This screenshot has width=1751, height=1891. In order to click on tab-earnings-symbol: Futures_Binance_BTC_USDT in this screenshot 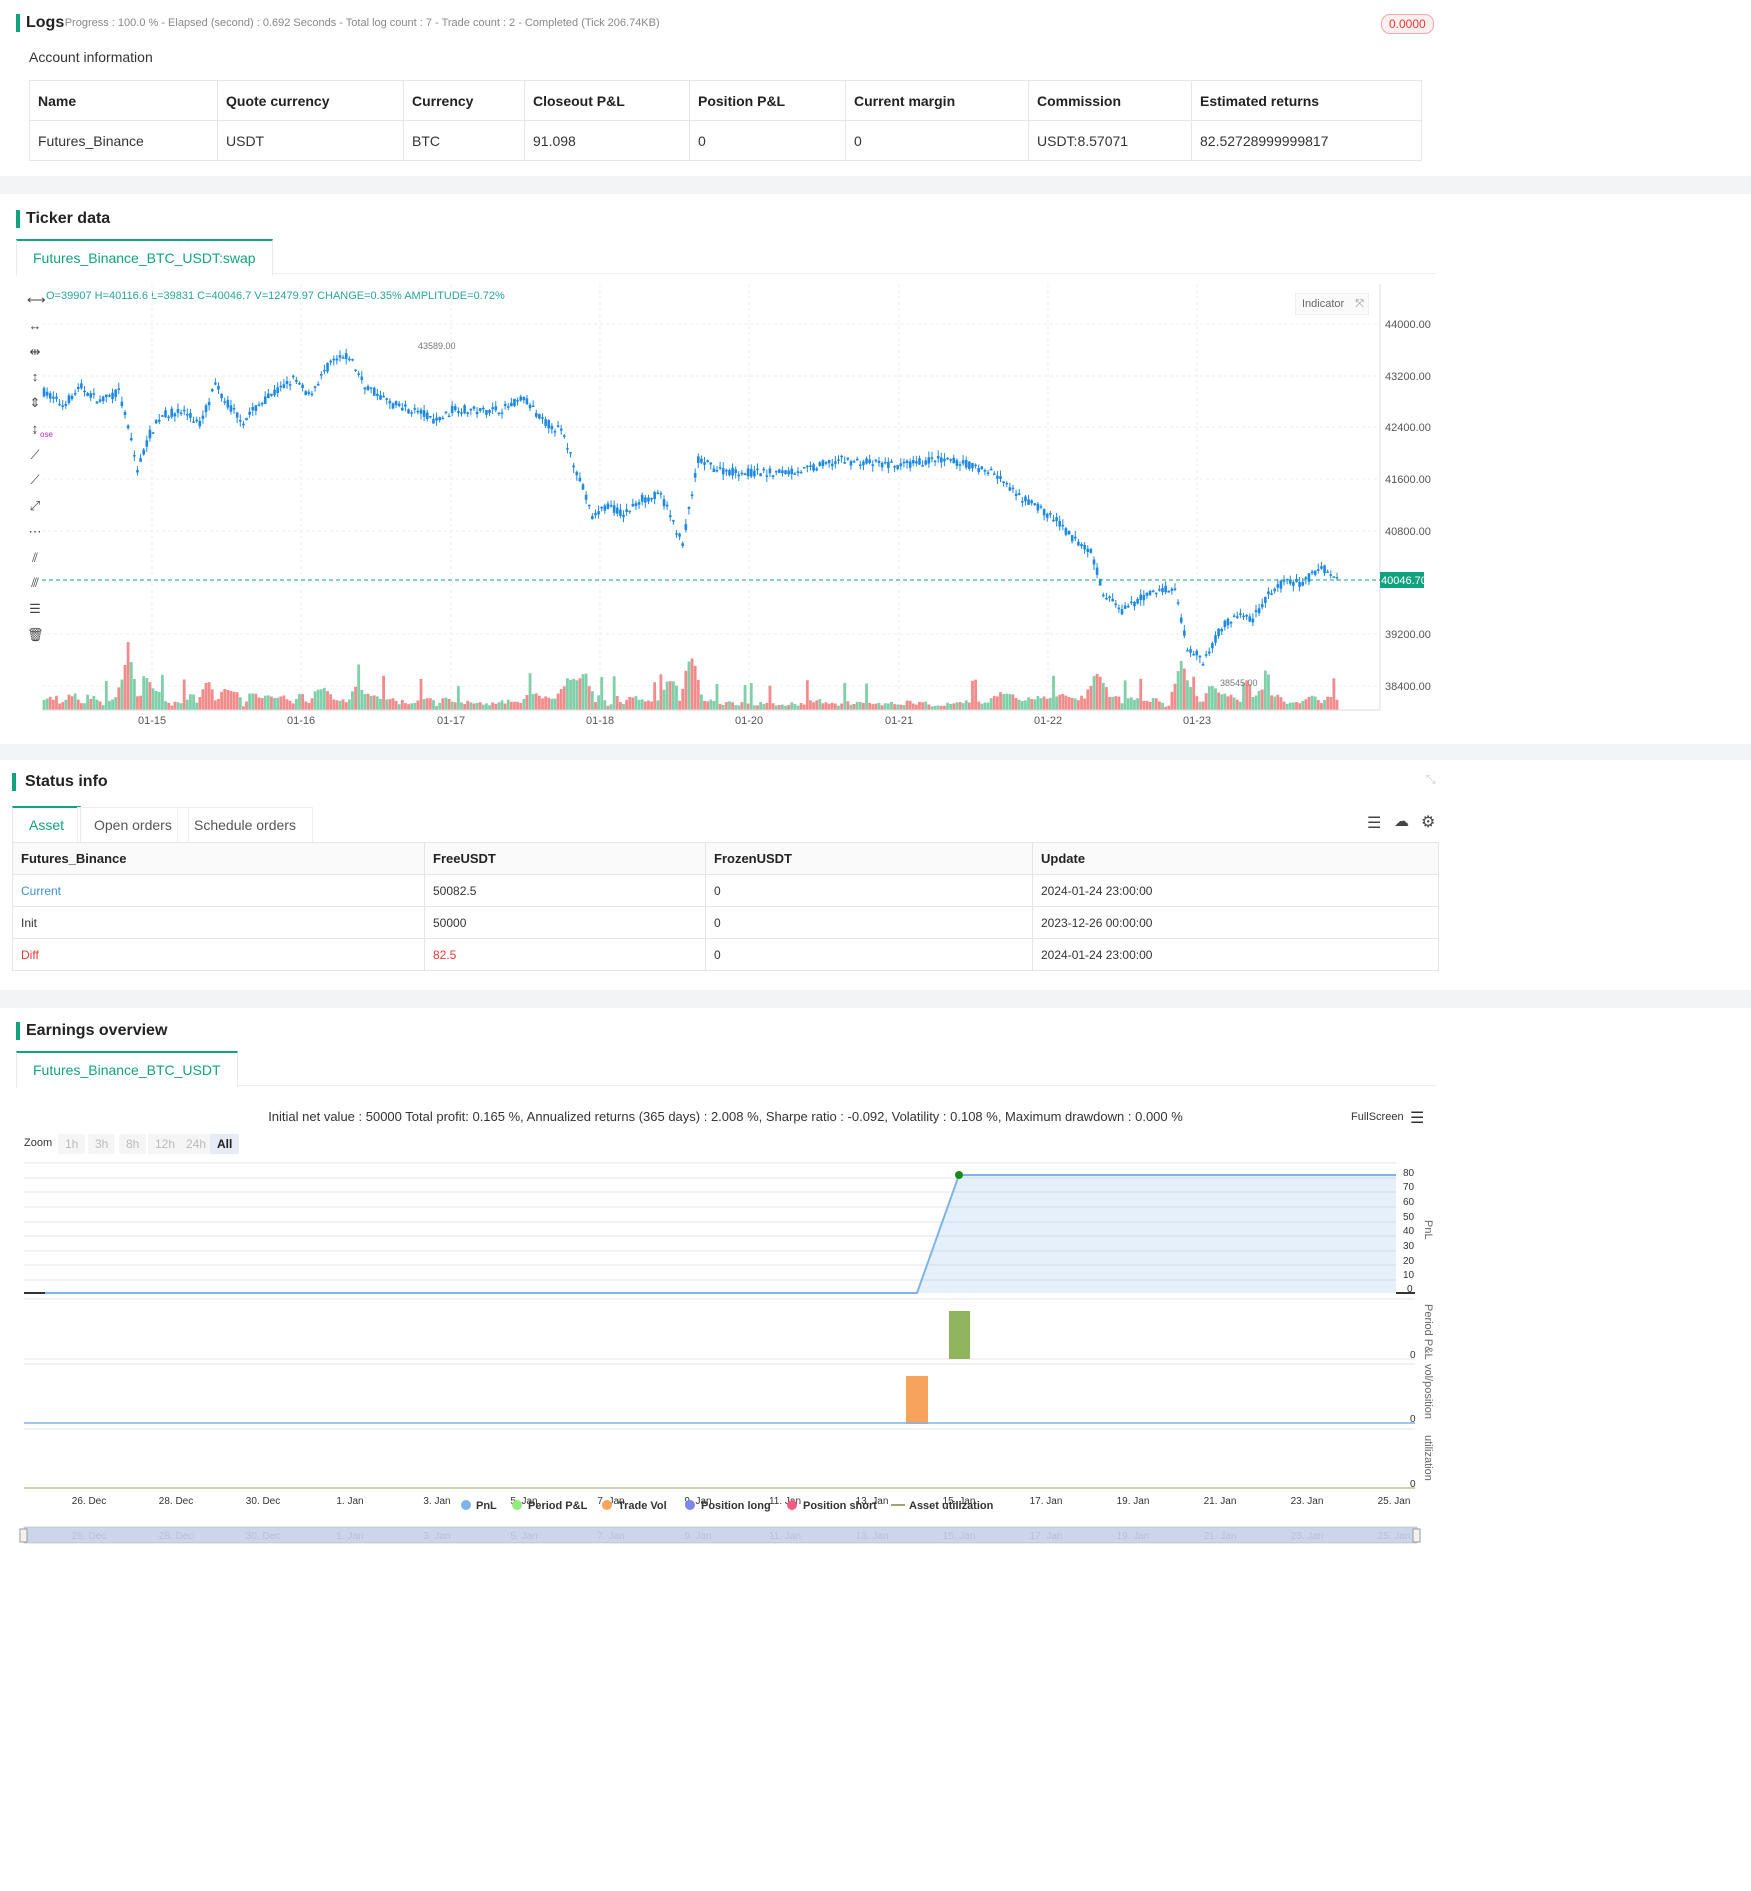, I will do `click(127, 1069)`.